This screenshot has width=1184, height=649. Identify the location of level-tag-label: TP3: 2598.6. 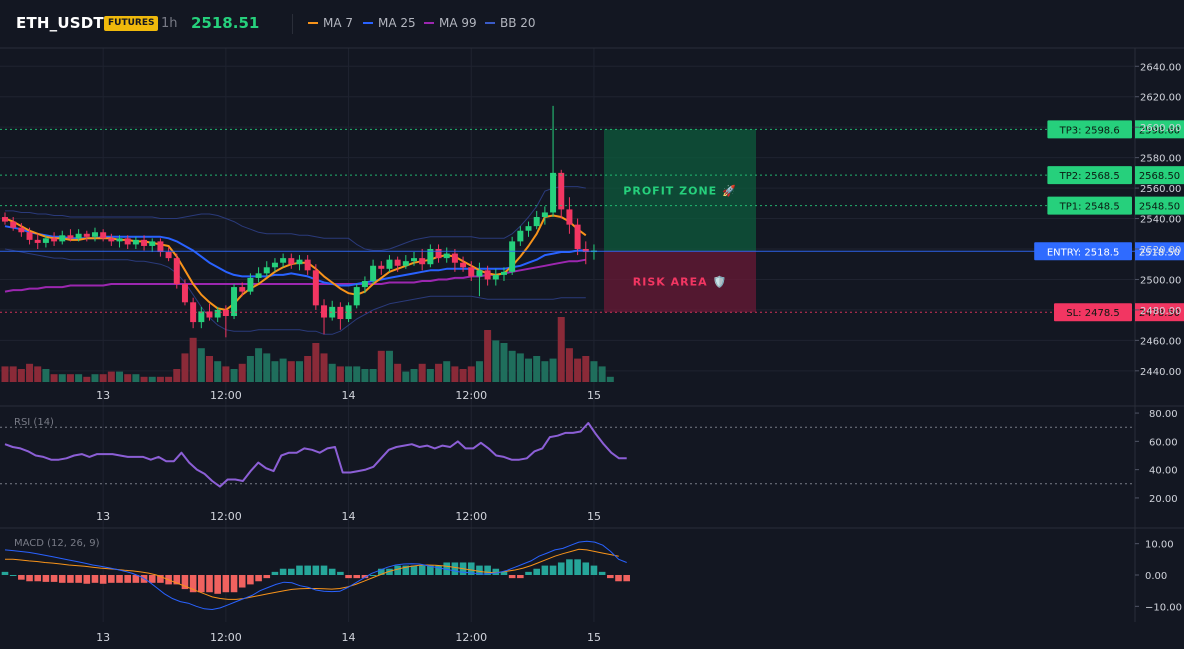
(1089, 130).